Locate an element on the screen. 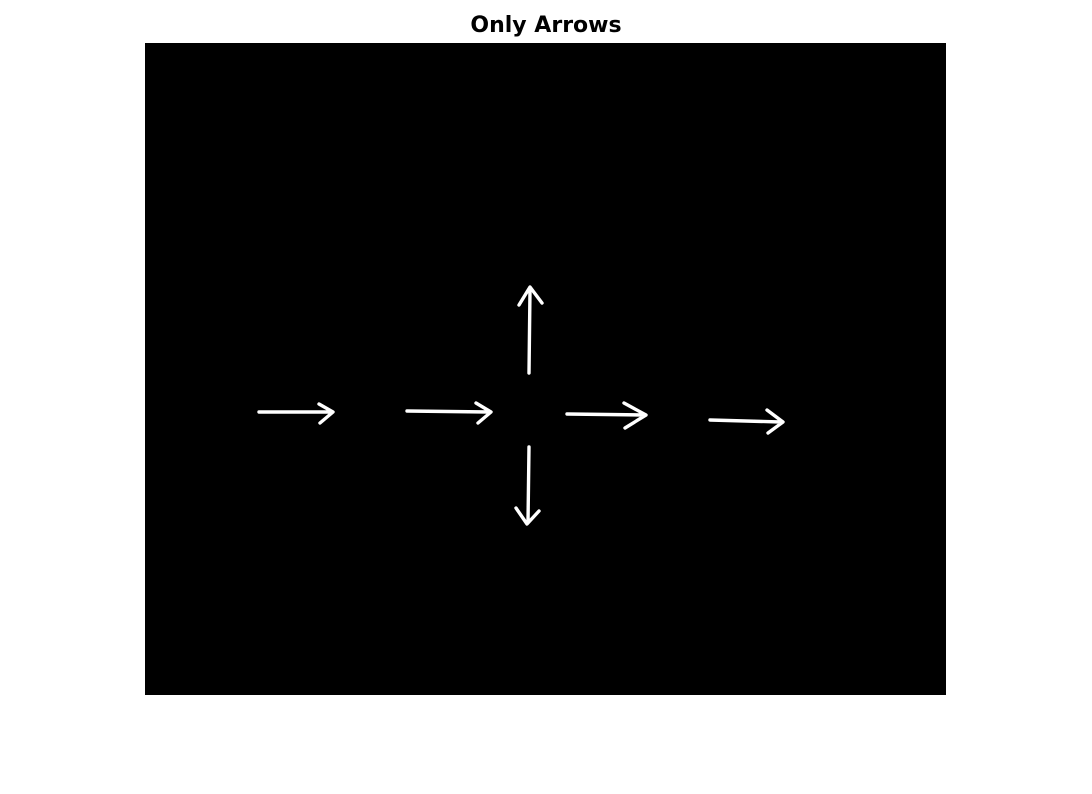  arrow-up is located at coordinates (530, 330).